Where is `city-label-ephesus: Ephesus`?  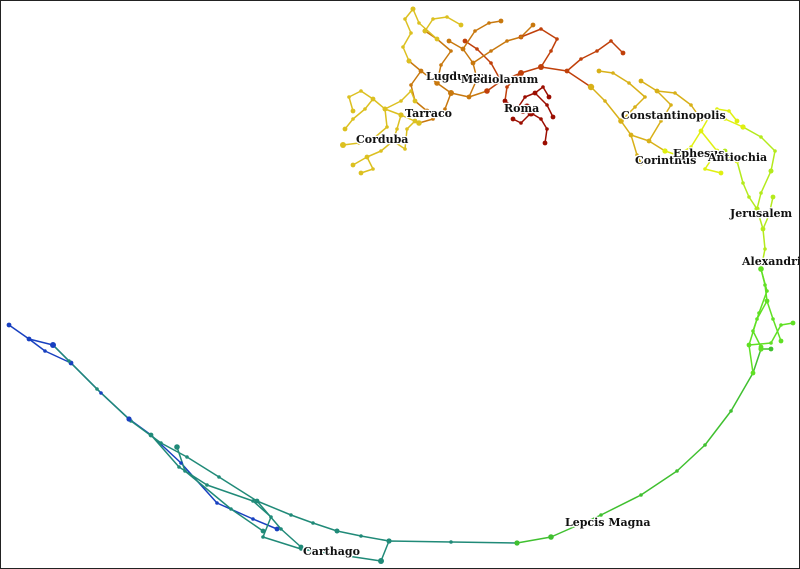 city-label-ephesus: Ephesus is located at coordinates (698, 153).